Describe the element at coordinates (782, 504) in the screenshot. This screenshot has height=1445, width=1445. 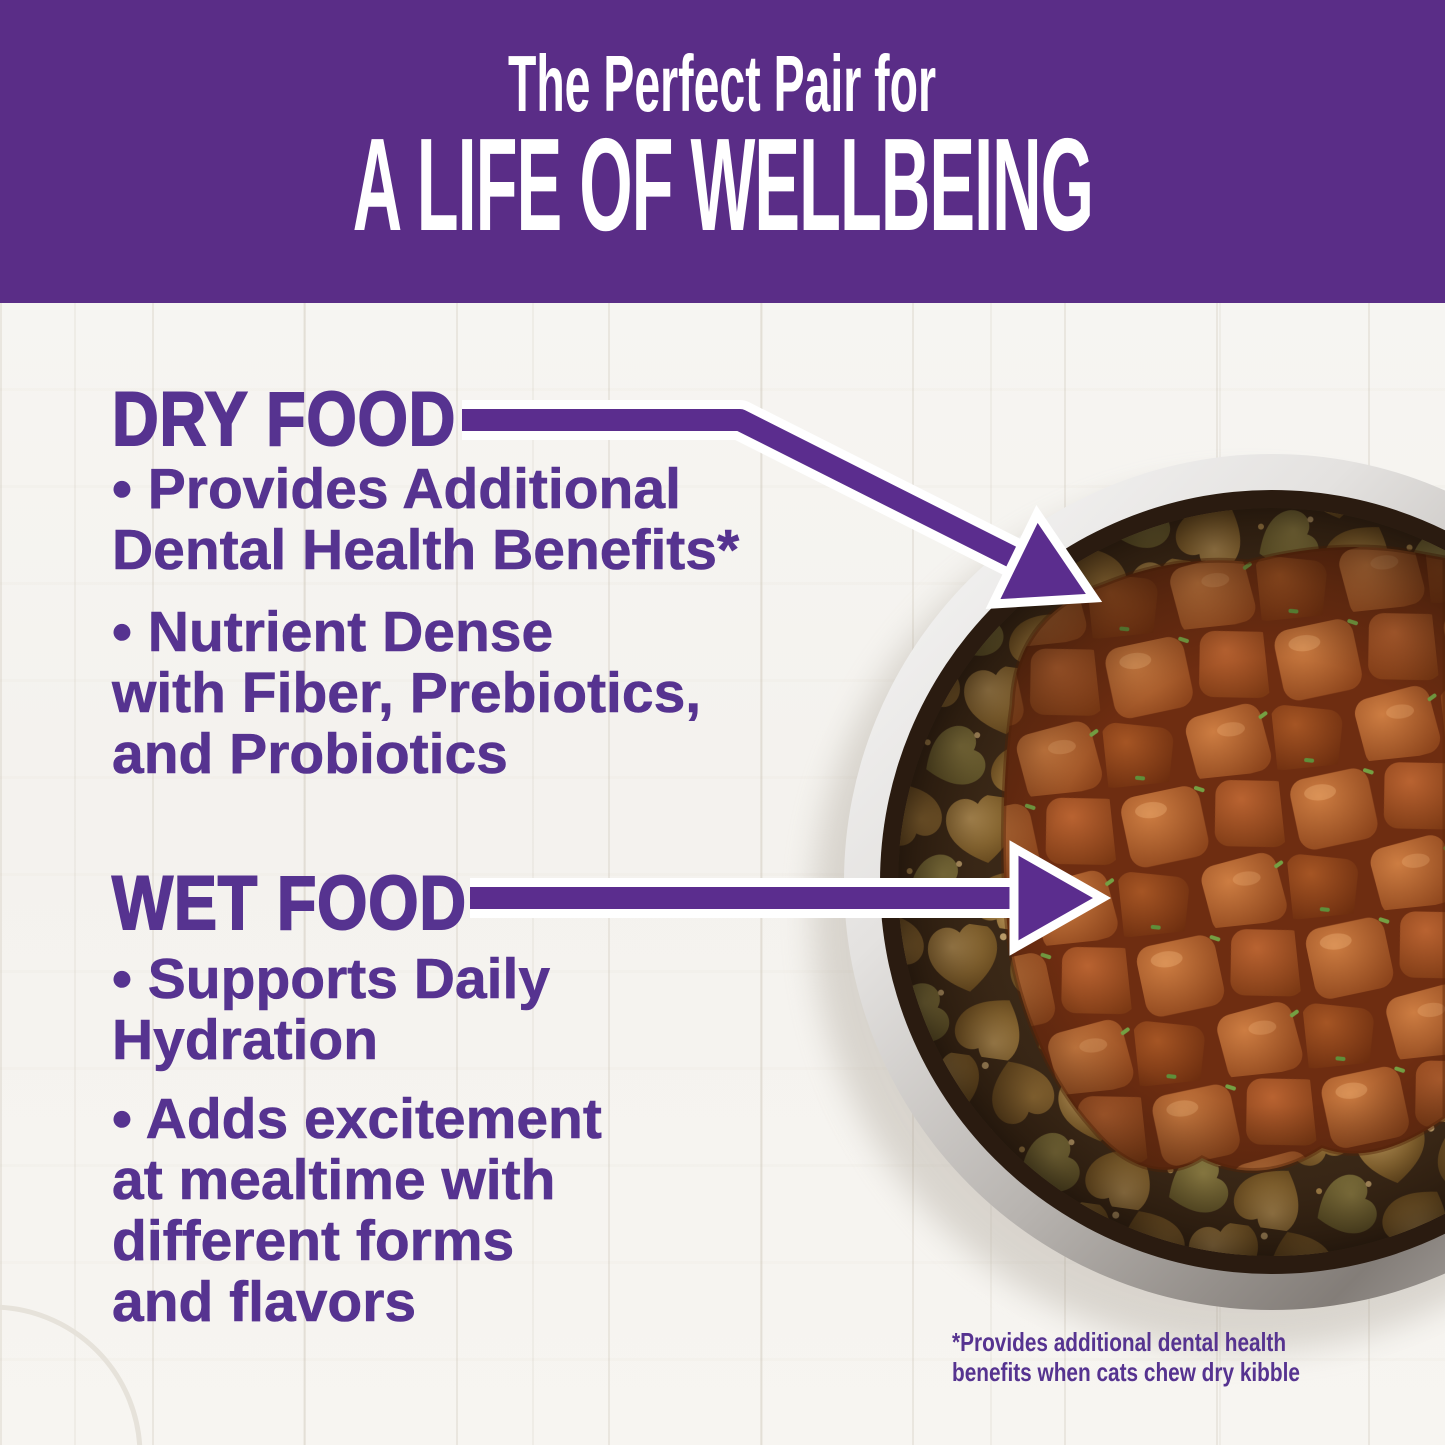
I see `dry-food-arrow-icon` at that location.